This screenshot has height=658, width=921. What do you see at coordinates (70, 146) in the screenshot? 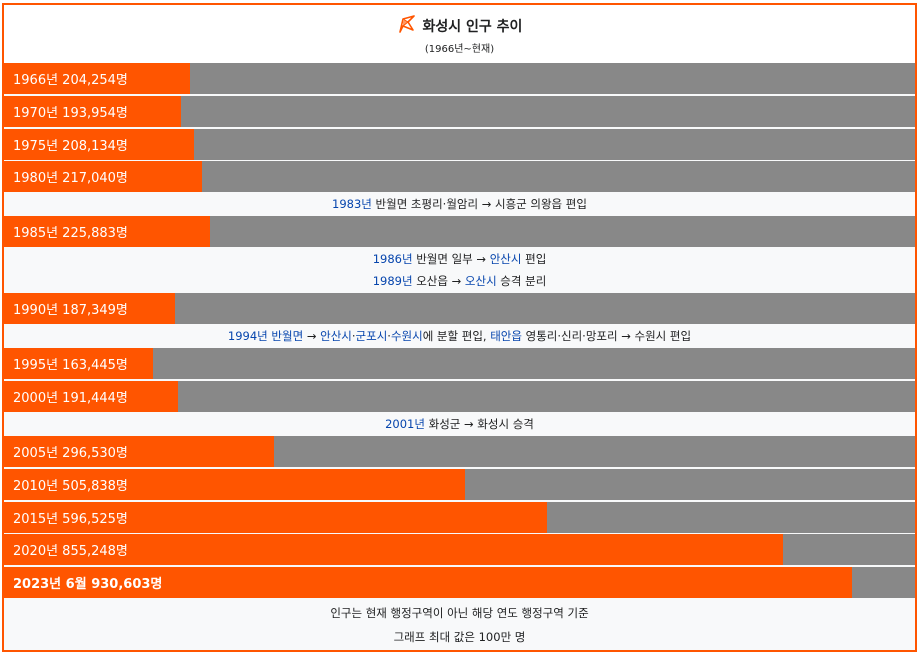
I see `bar-label-1975: 1975년 208,134명` at bounding box center [70, 146].